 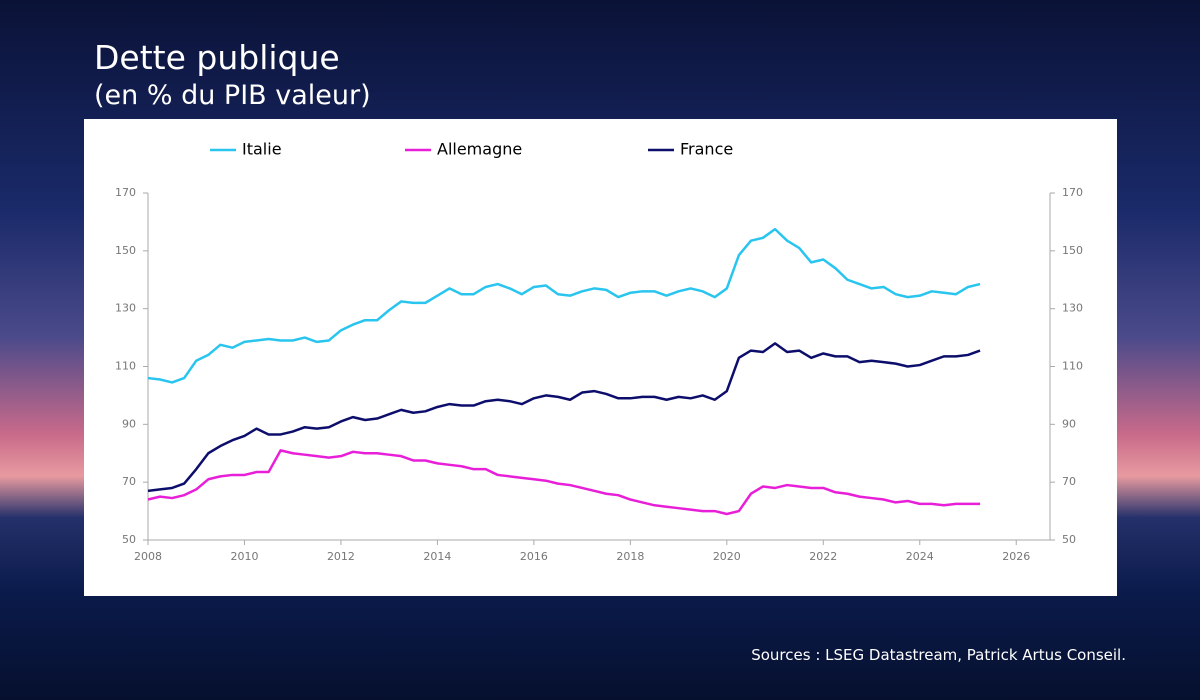 I want to click on y2-tick-label: 70, so click(x=1069, y=481).